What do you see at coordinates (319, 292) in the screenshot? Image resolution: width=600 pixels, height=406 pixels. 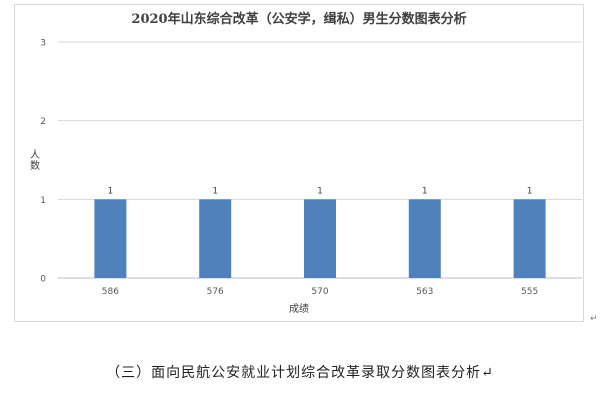 I see `x-tick-label: 570` at bounding box center [319, 292].